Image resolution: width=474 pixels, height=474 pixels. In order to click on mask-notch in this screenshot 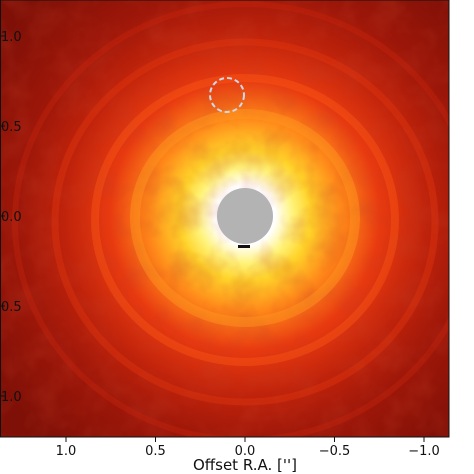, I will do `click(244, 246)`.